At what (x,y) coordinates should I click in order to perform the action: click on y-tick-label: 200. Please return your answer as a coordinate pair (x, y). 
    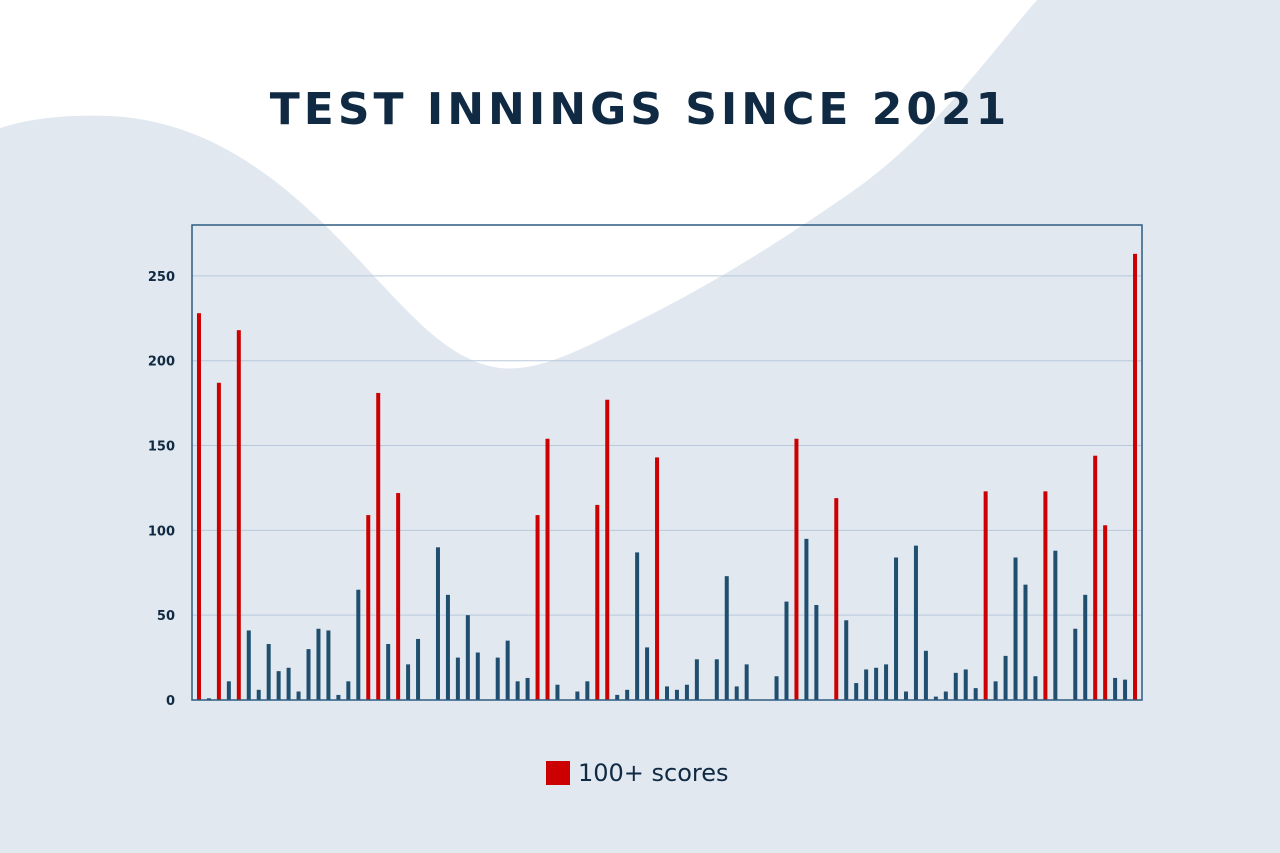
    Looking at the image, I should click on (161, 362).